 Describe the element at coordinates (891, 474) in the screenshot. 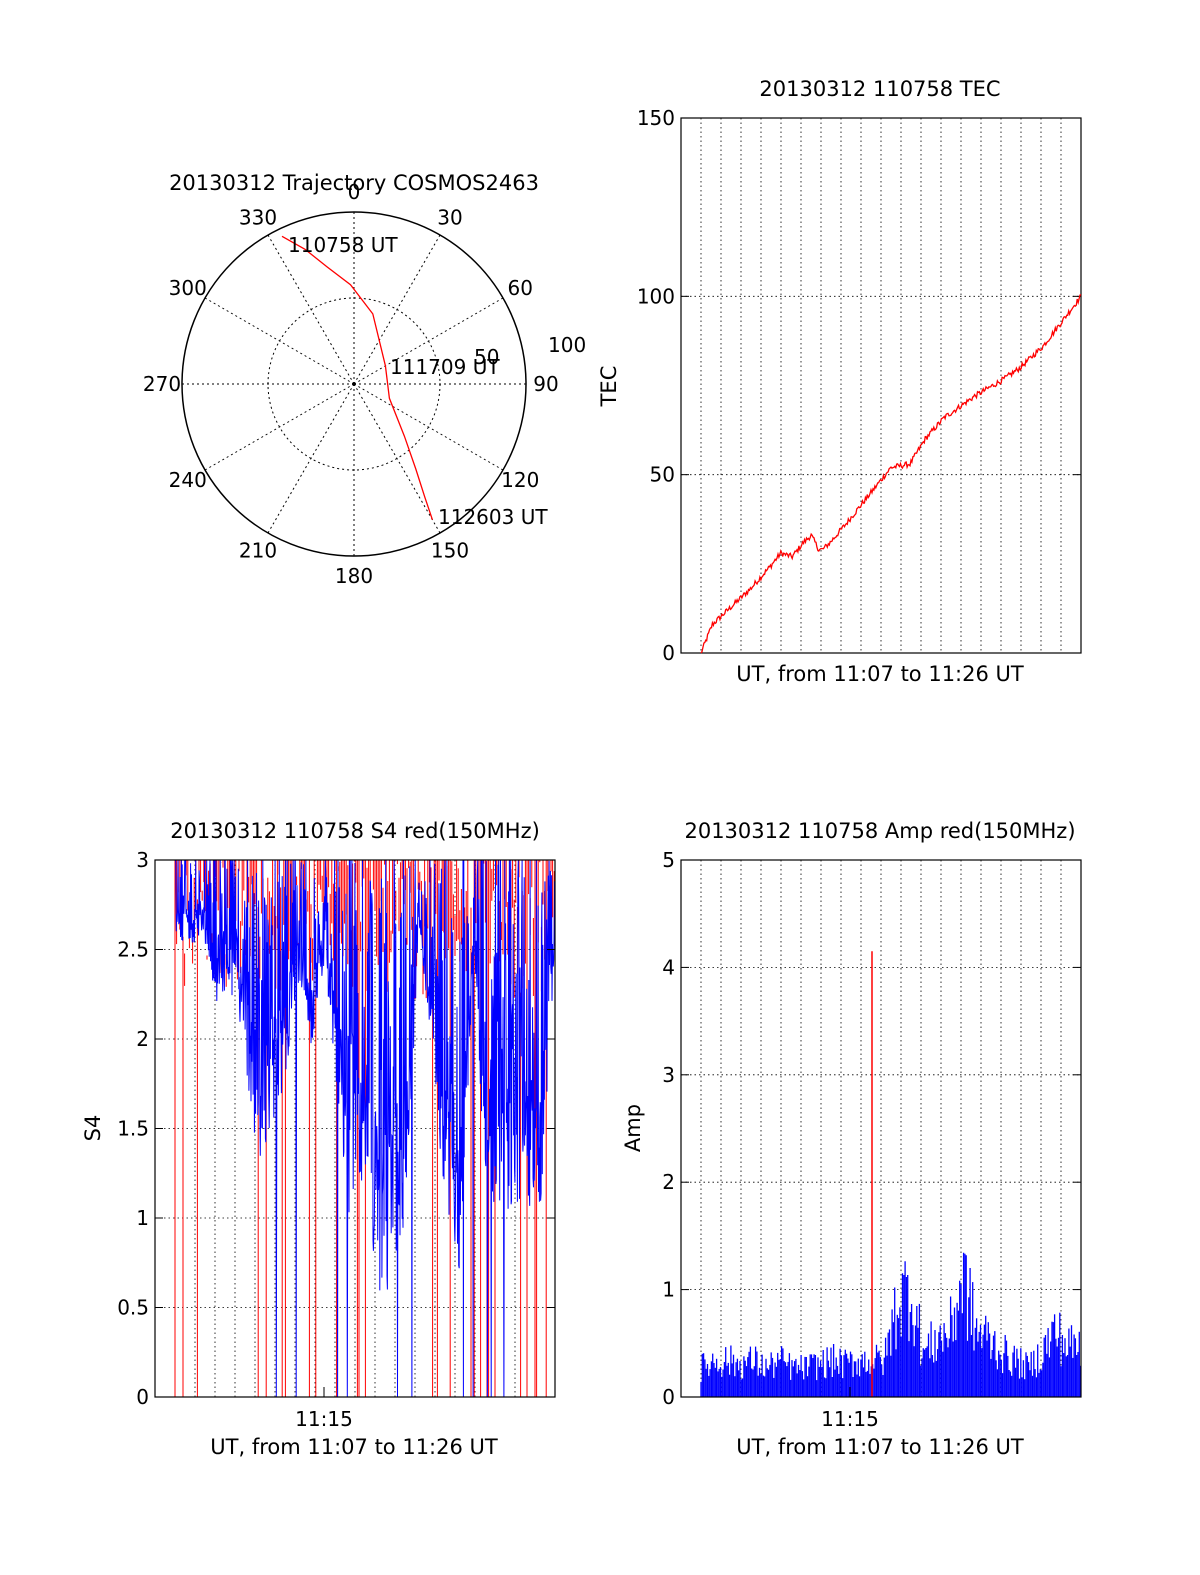

I see `tec-series-line` at that location.